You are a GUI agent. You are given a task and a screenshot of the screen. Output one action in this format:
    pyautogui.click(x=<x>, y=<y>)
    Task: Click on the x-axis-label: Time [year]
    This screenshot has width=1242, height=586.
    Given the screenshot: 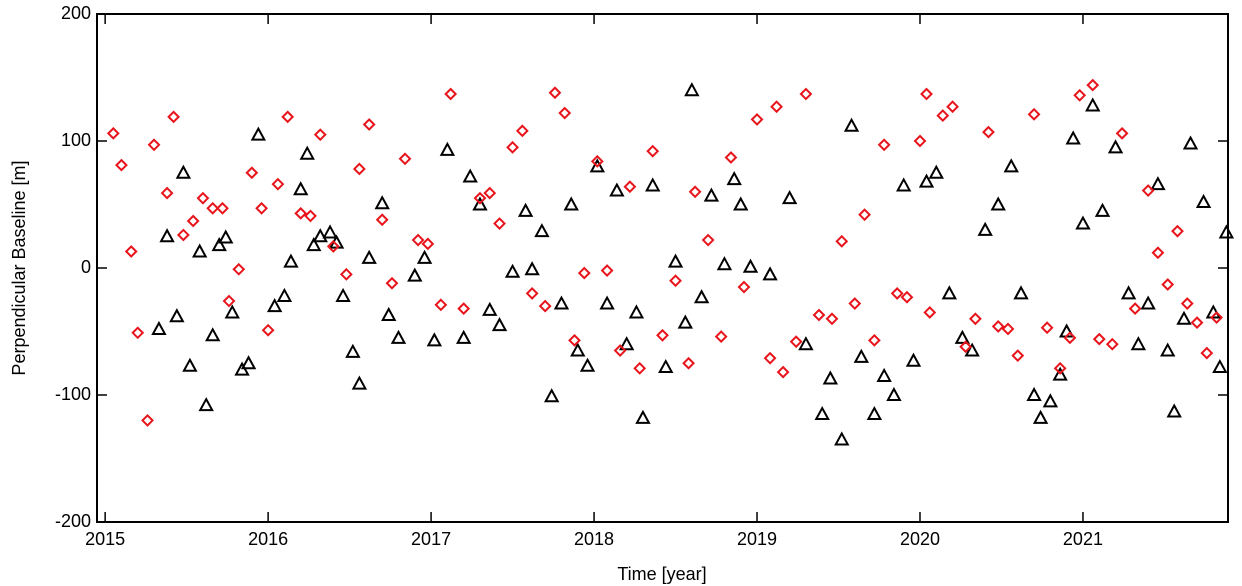 What is the action you would take?
    pyautogui.click(x=661, y=574)
    